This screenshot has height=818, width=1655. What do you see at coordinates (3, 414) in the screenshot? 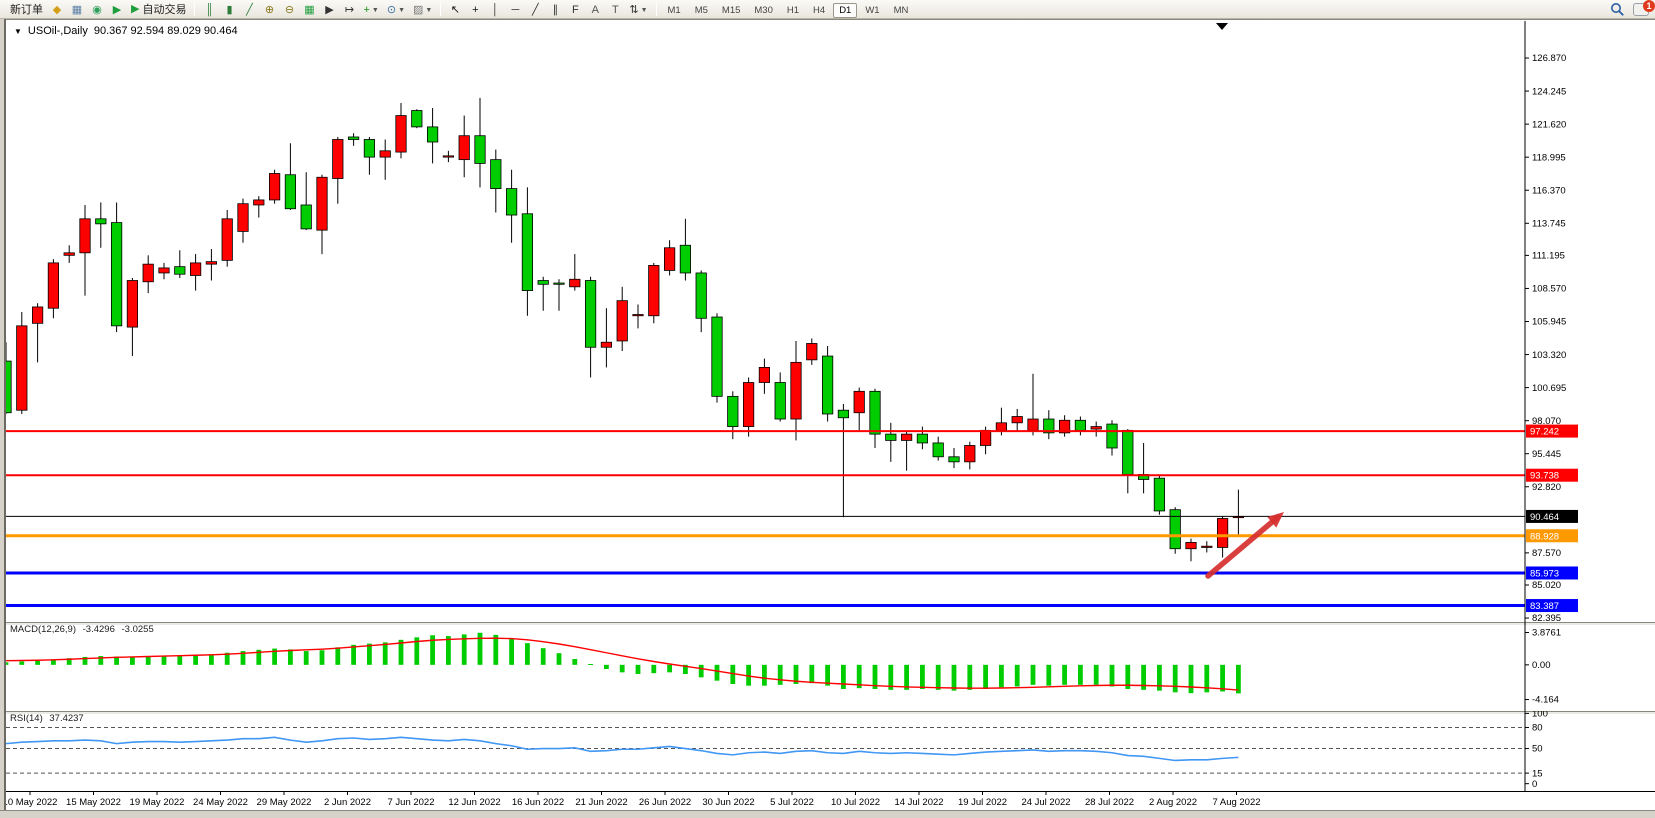
I see `window-left-frame` at bounding box center [3, 414].